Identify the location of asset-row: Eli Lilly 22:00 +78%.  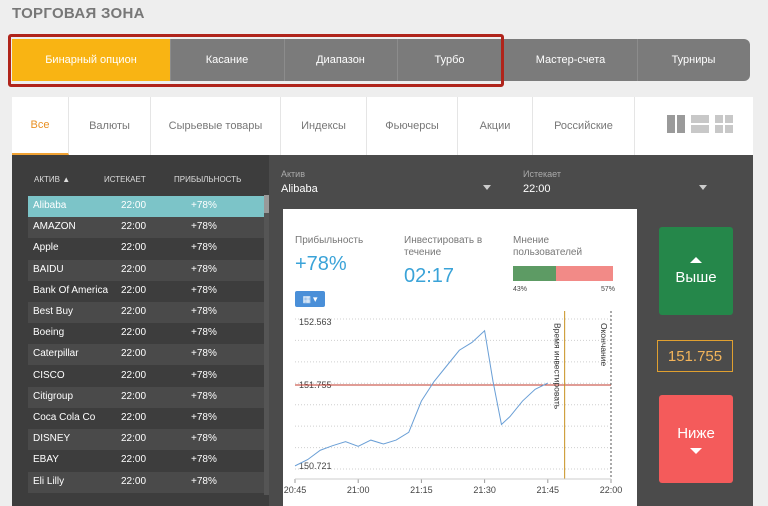
(148, 482).